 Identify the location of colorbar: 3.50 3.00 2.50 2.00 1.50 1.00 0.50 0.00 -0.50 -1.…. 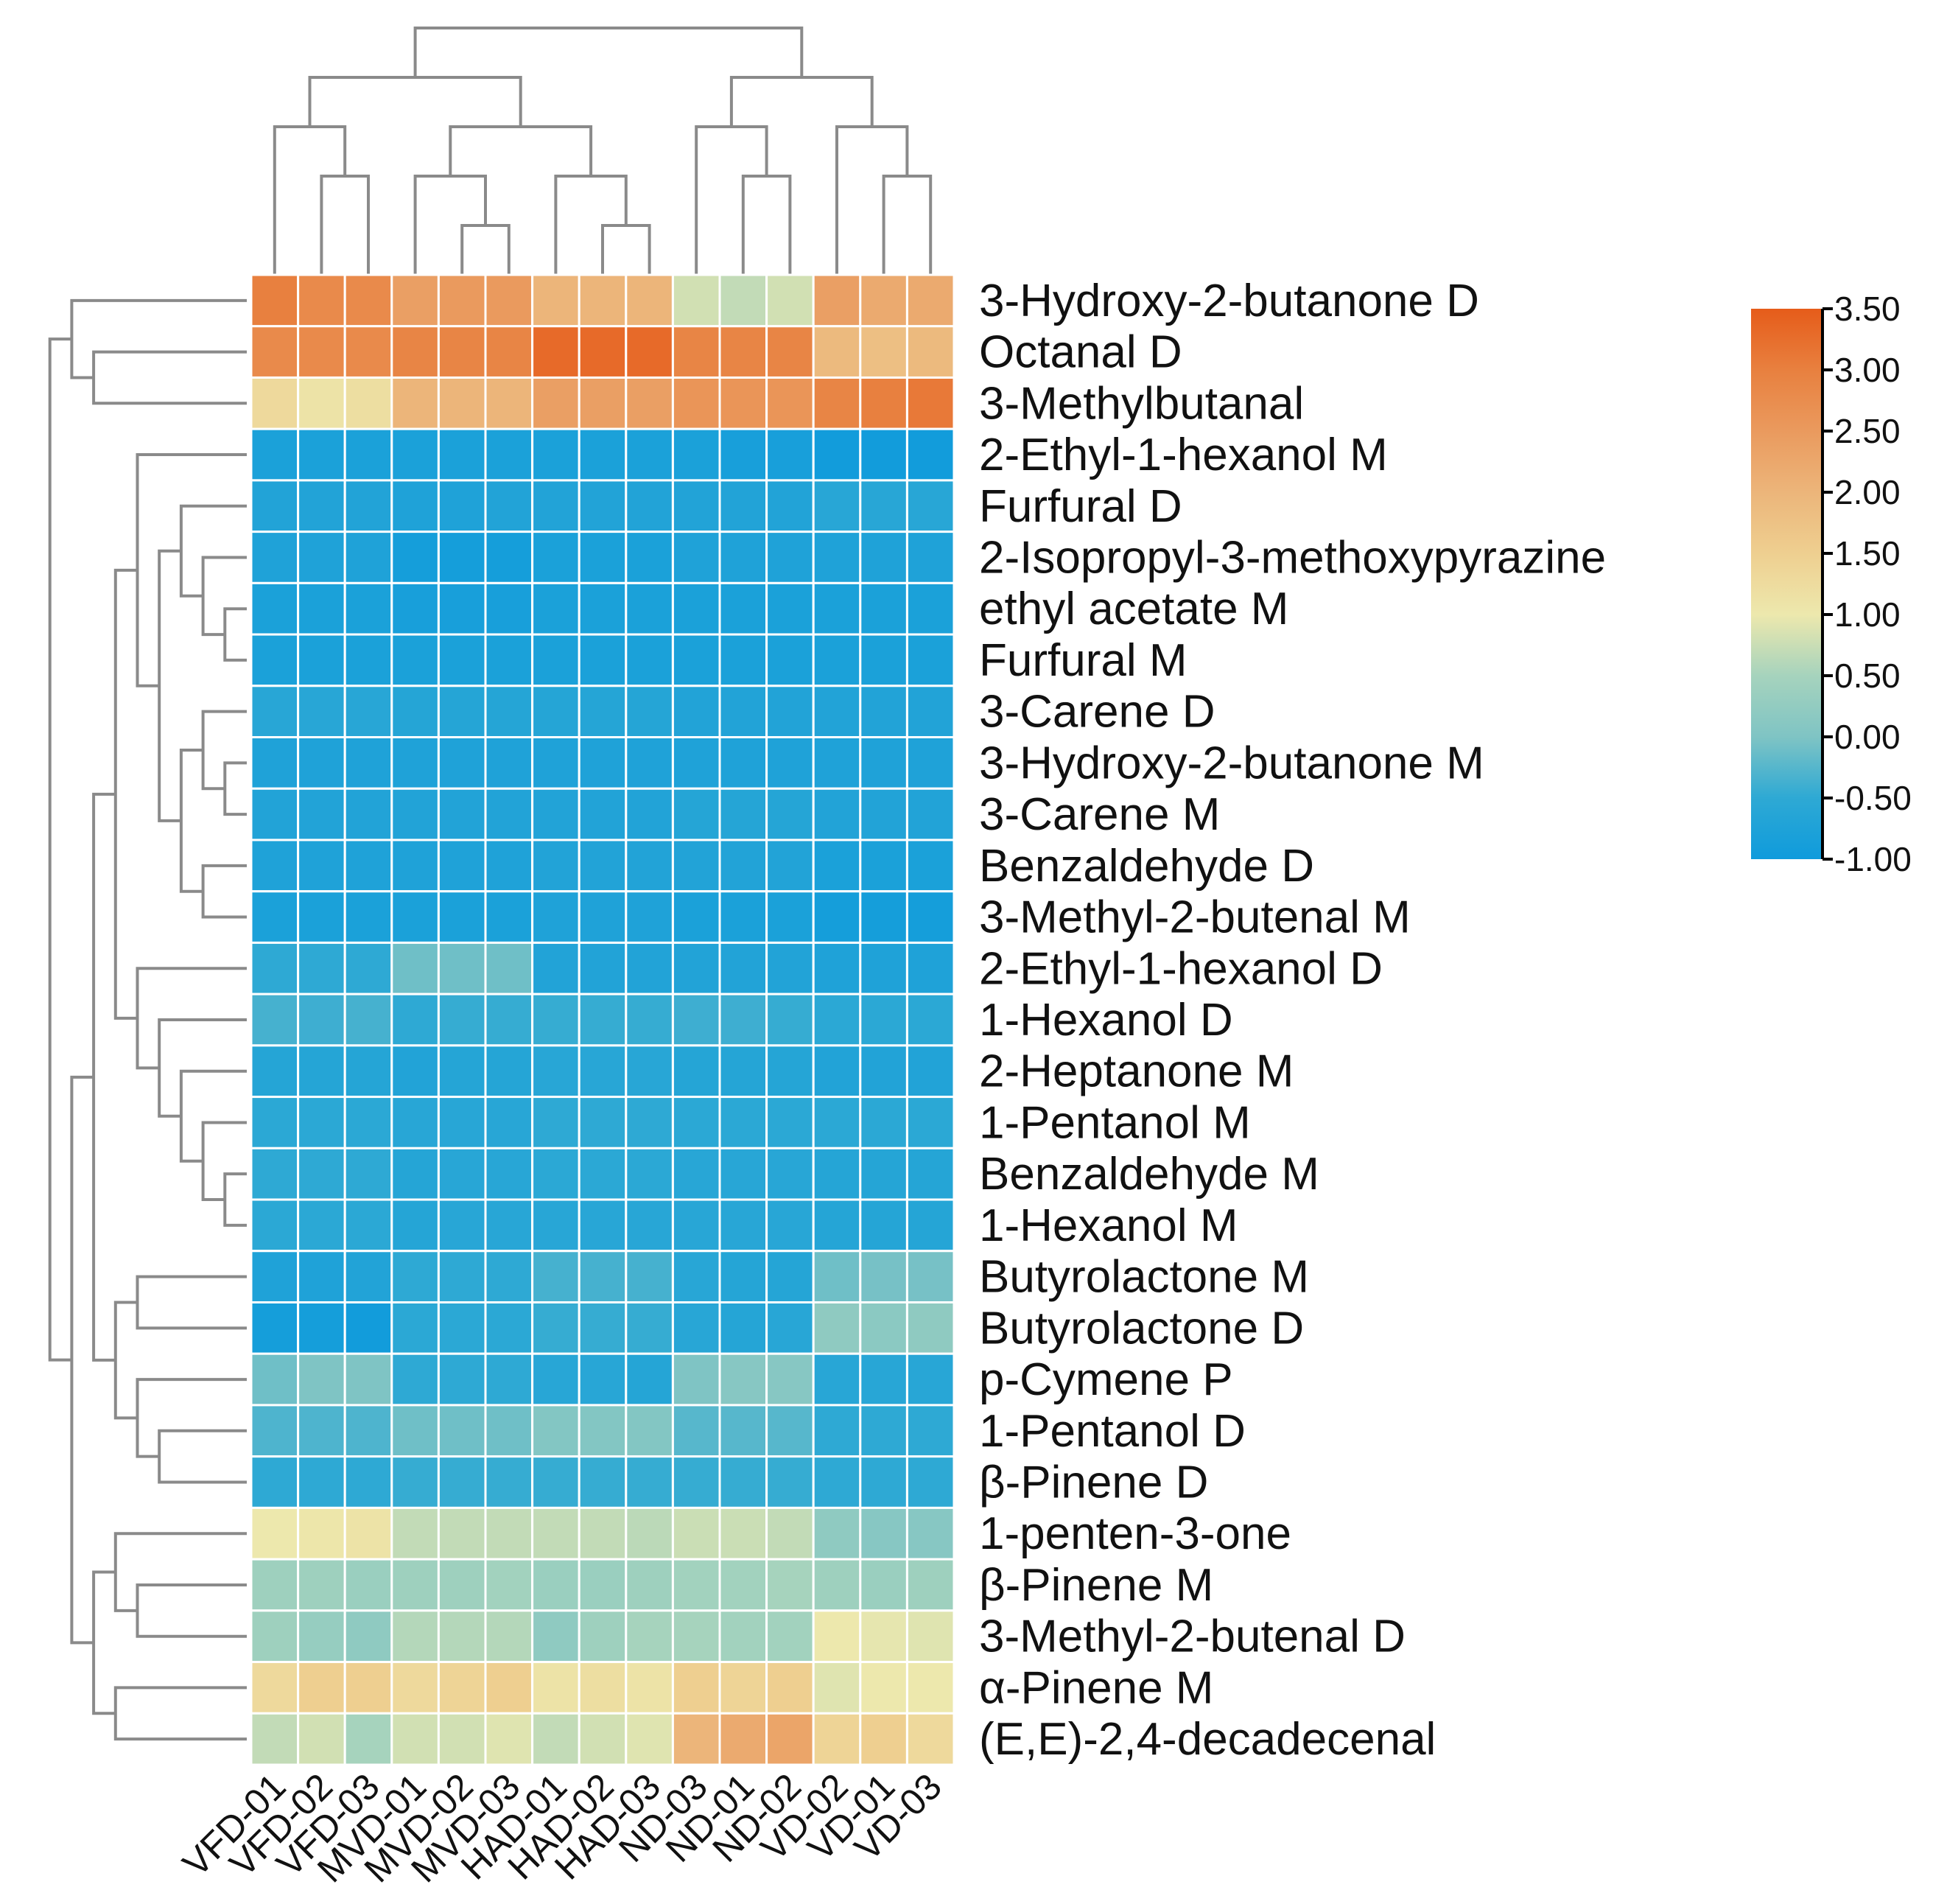
(1831, 584).